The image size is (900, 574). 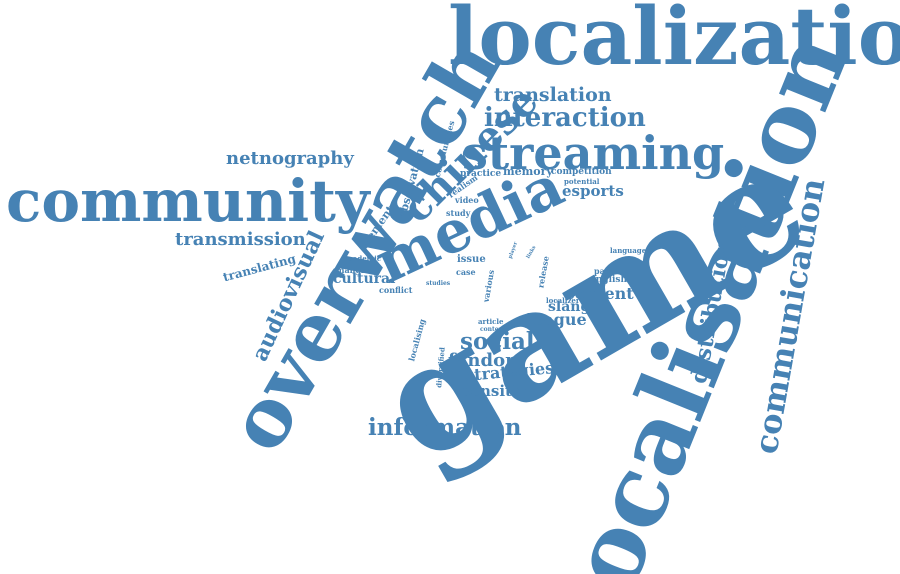 What do you see at coordinates (608, 280) in the screenshot?
I see `word-english: english` at bounding box center [608, 280].